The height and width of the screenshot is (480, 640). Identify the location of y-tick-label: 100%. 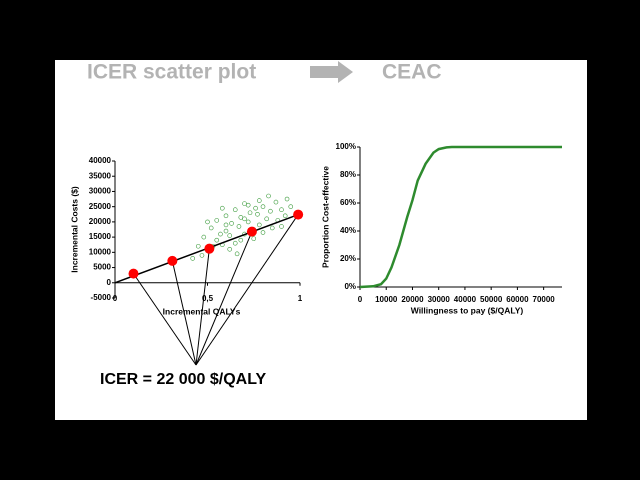
(346, 146).